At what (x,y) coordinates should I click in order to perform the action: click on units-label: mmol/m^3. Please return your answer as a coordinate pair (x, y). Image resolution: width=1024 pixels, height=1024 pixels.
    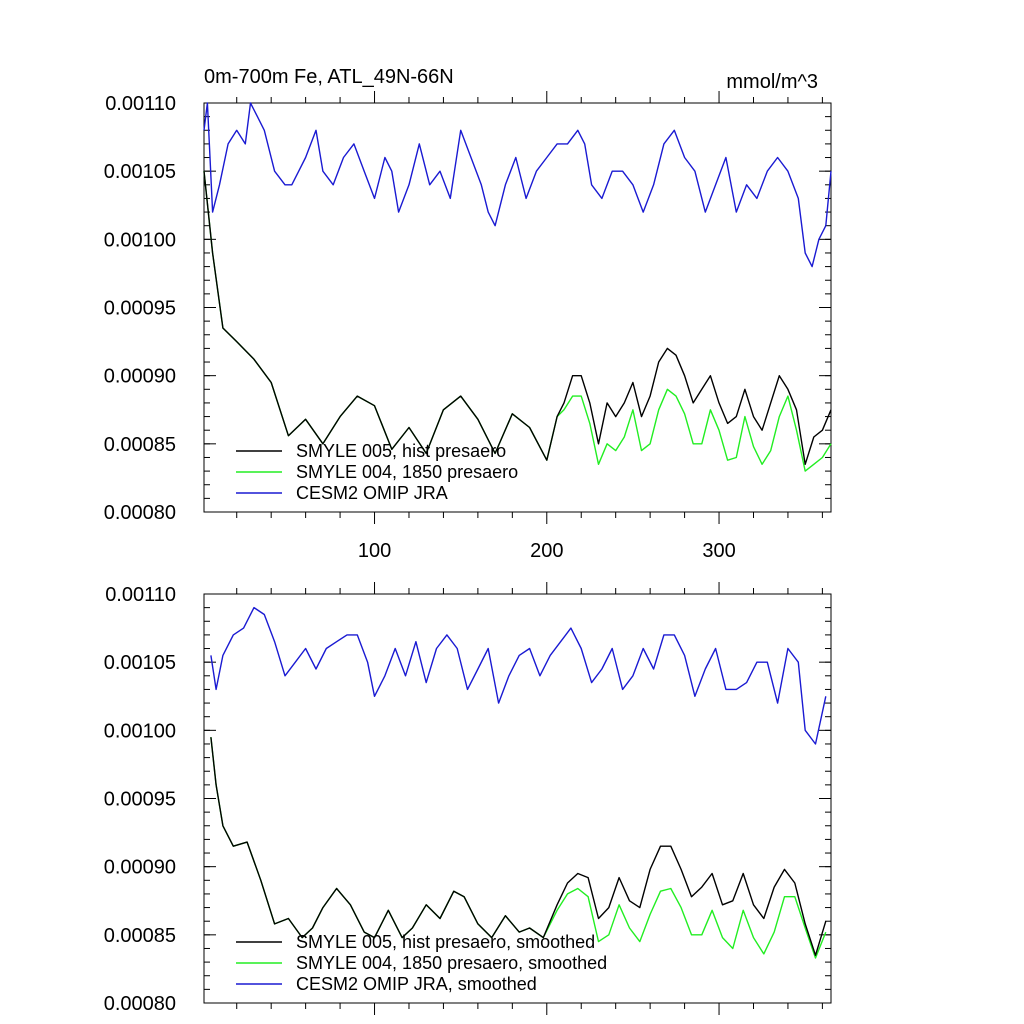
    Looking at the image, I should click on (772, 82).